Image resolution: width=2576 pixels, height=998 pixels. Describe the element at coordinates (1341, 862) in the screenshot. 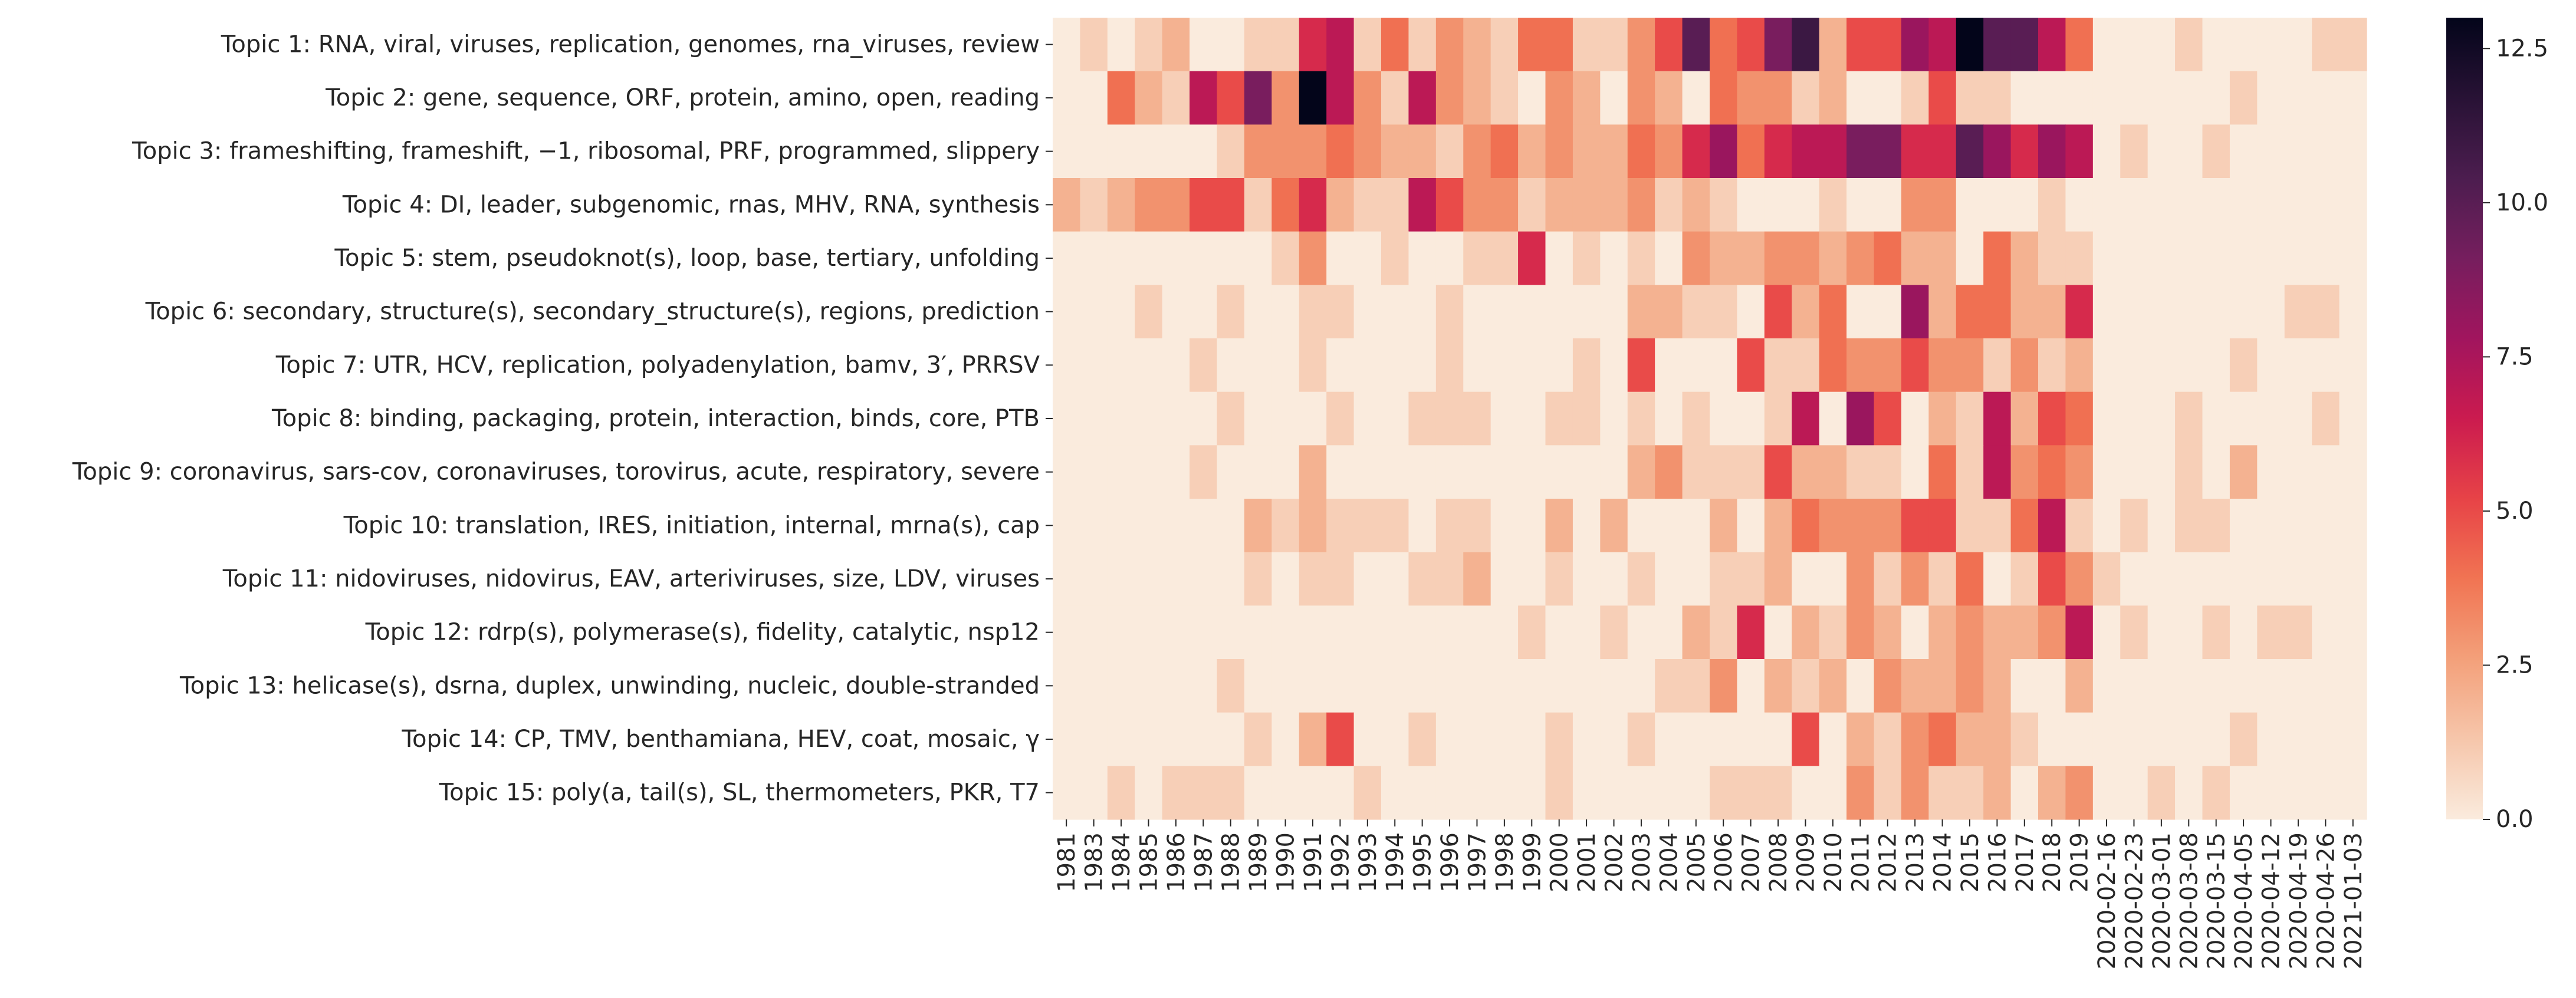

I see `column-label: 1992` at that location.